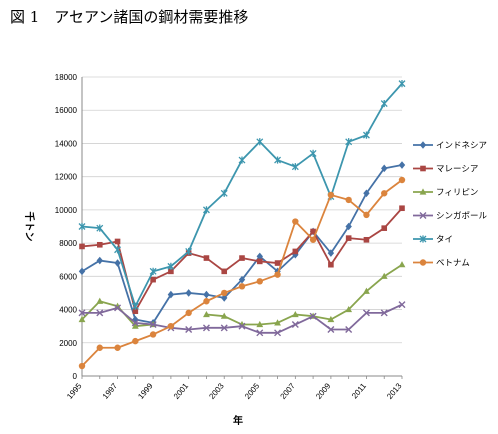 The image size is (498, 434). I want to click on x-axis-title: 年, so click(238, 420).